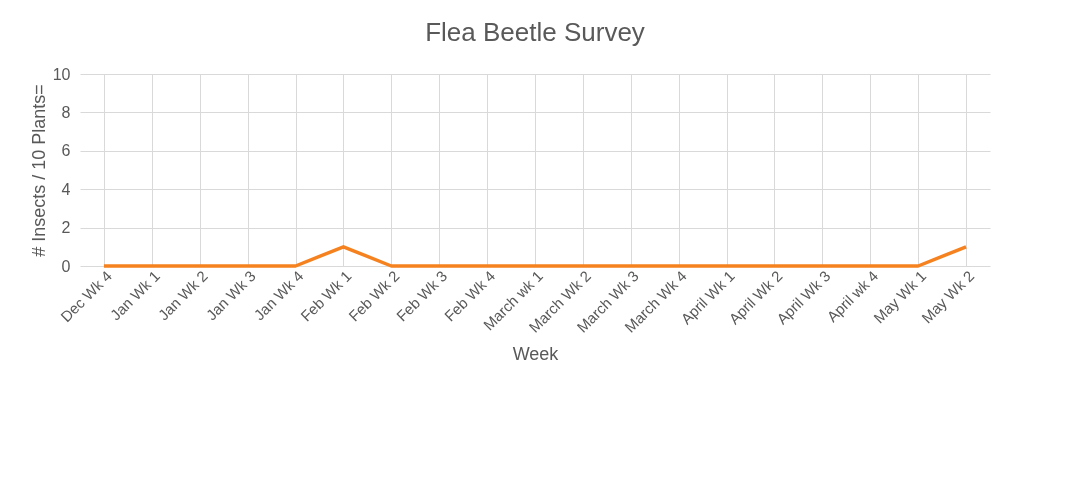 Image resolution: width=1090 pixels, height=491 pixels. Describe the element at coordinates (66, 266) in the screenshot. I see `y-tick-label: 0` at that location.